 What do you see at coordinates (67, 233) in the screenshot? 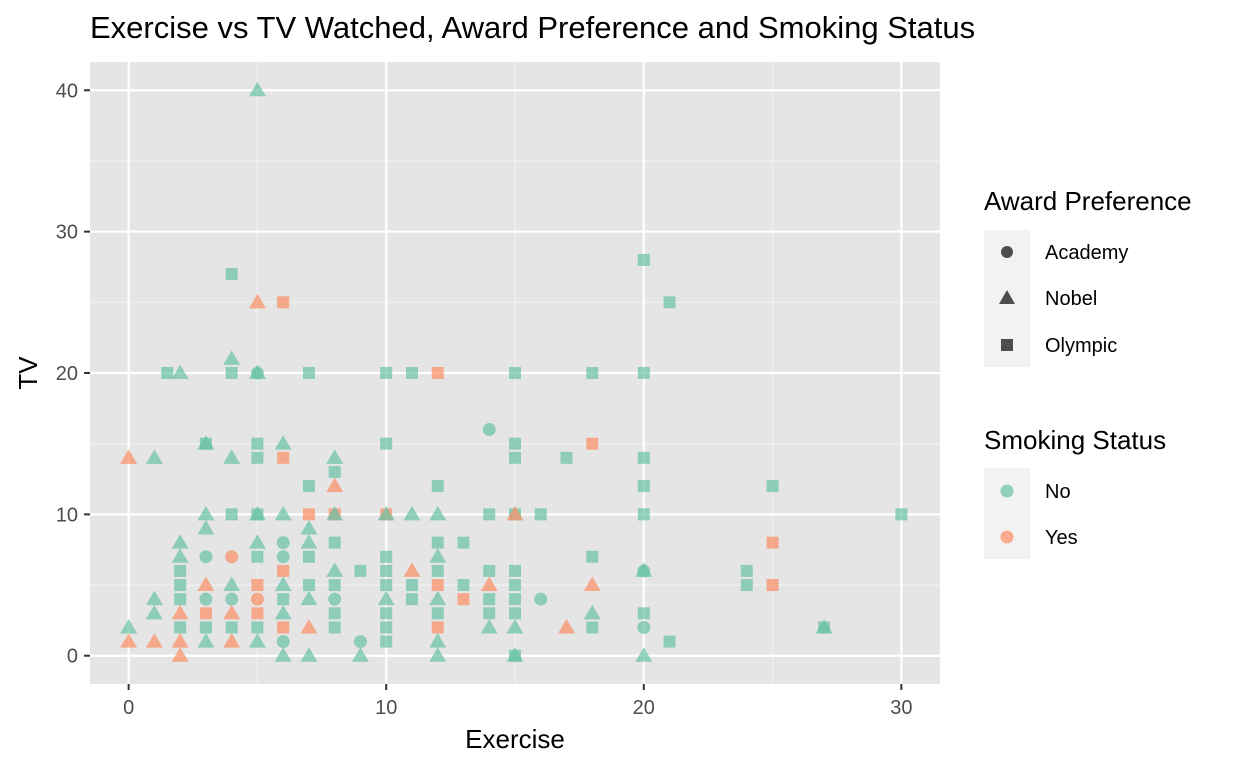
I see `y-tick-label: 30` at bounding box center [67, 233].